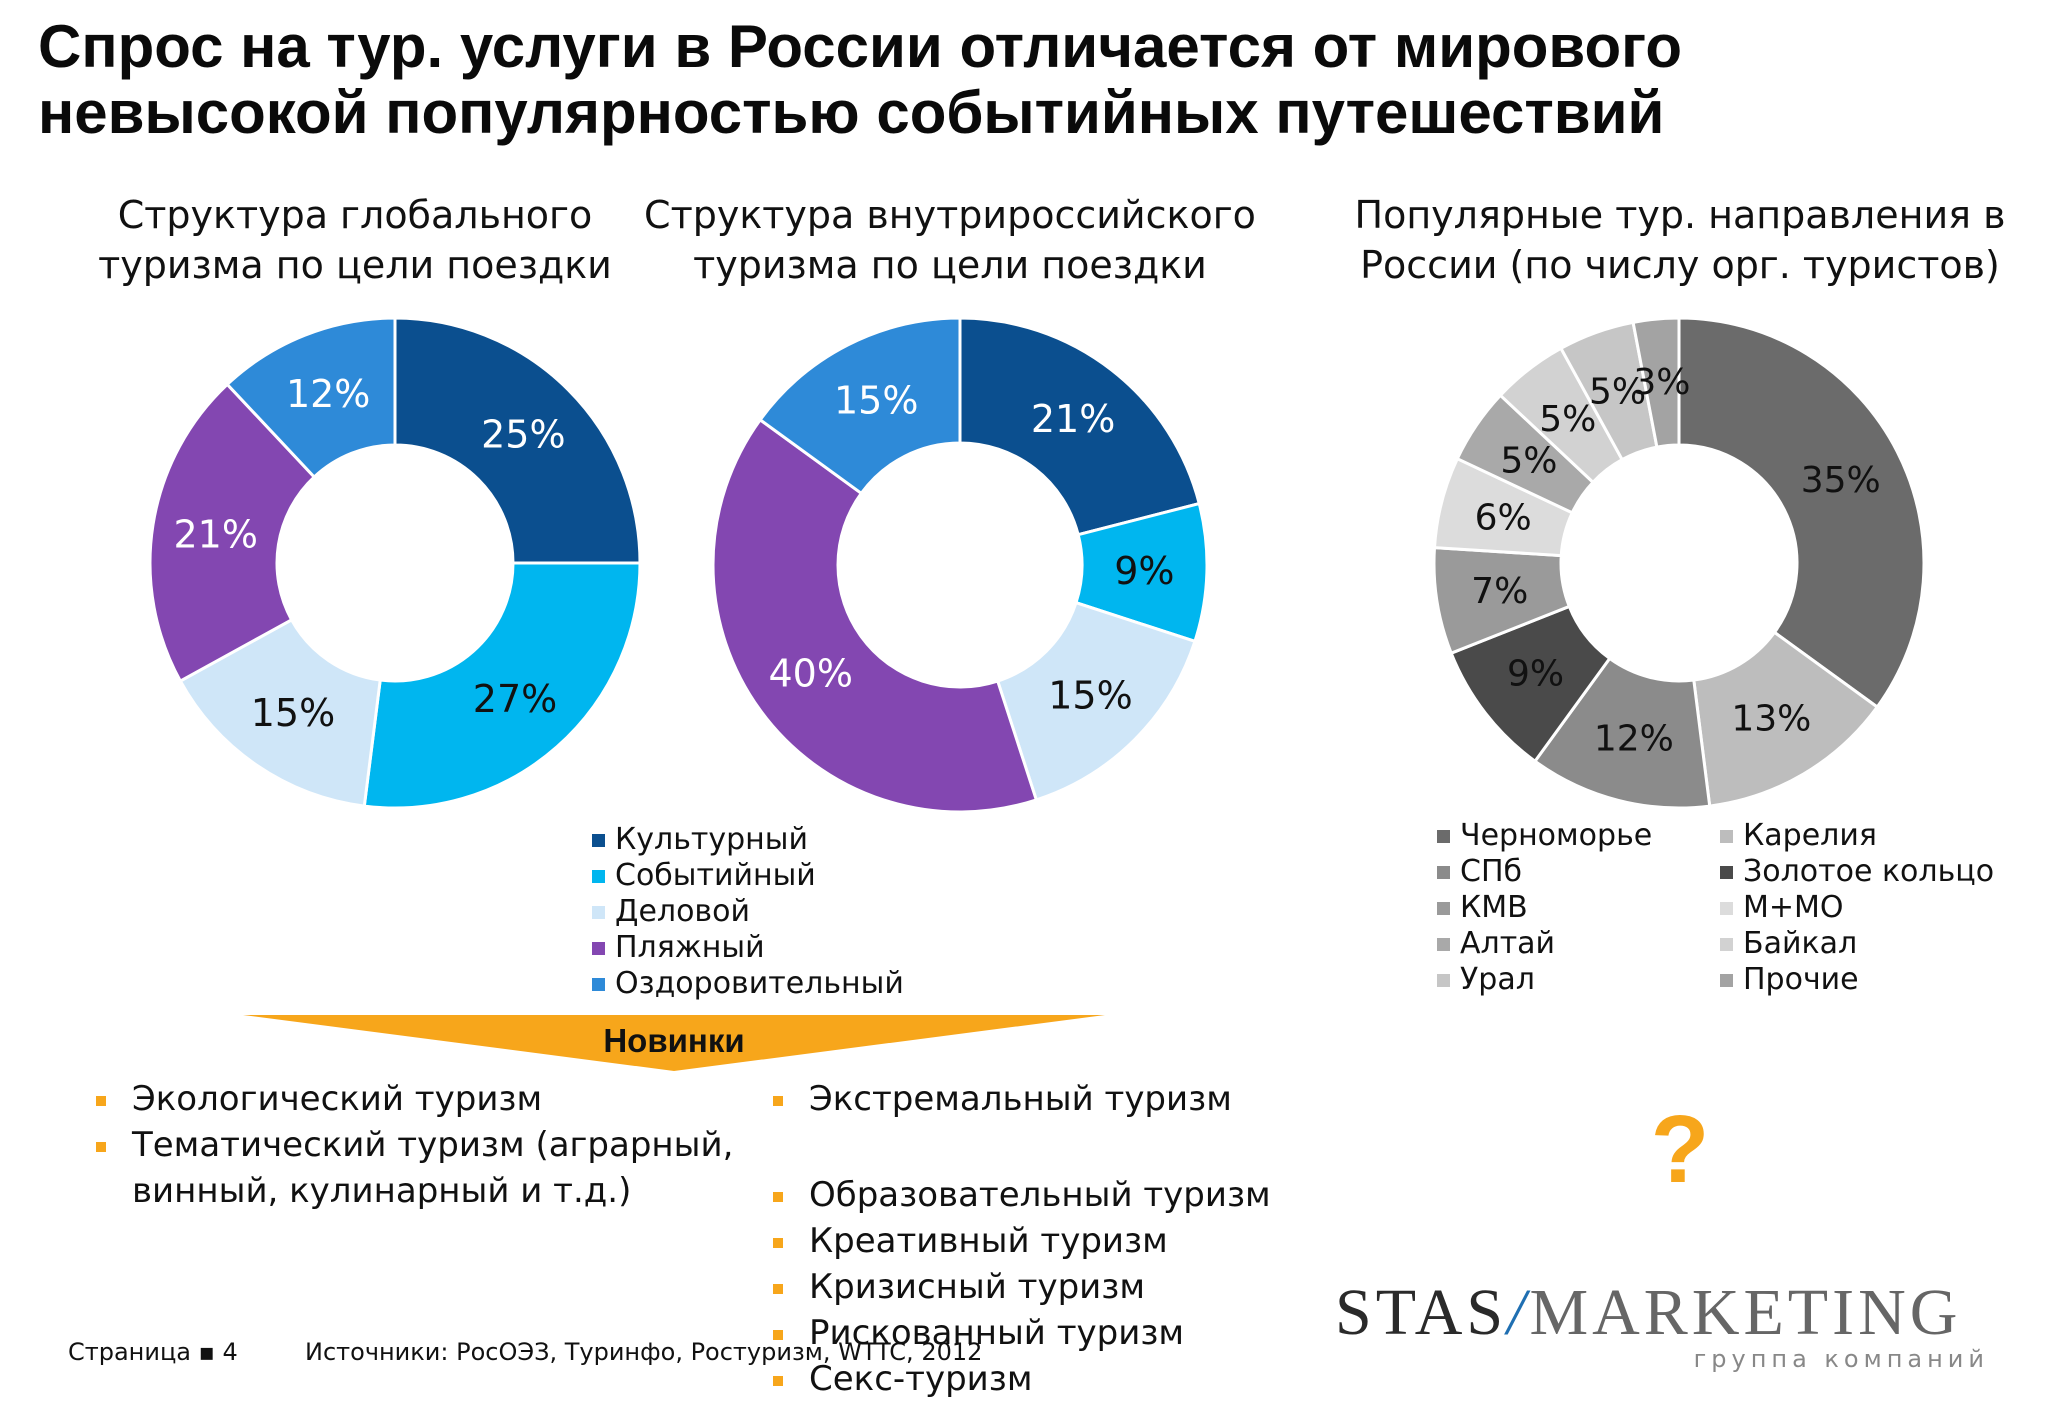 The width and height of the screenshot is (2048, 1418). I want to click on chart-title-line: Структура глобального, so click(355, 215).